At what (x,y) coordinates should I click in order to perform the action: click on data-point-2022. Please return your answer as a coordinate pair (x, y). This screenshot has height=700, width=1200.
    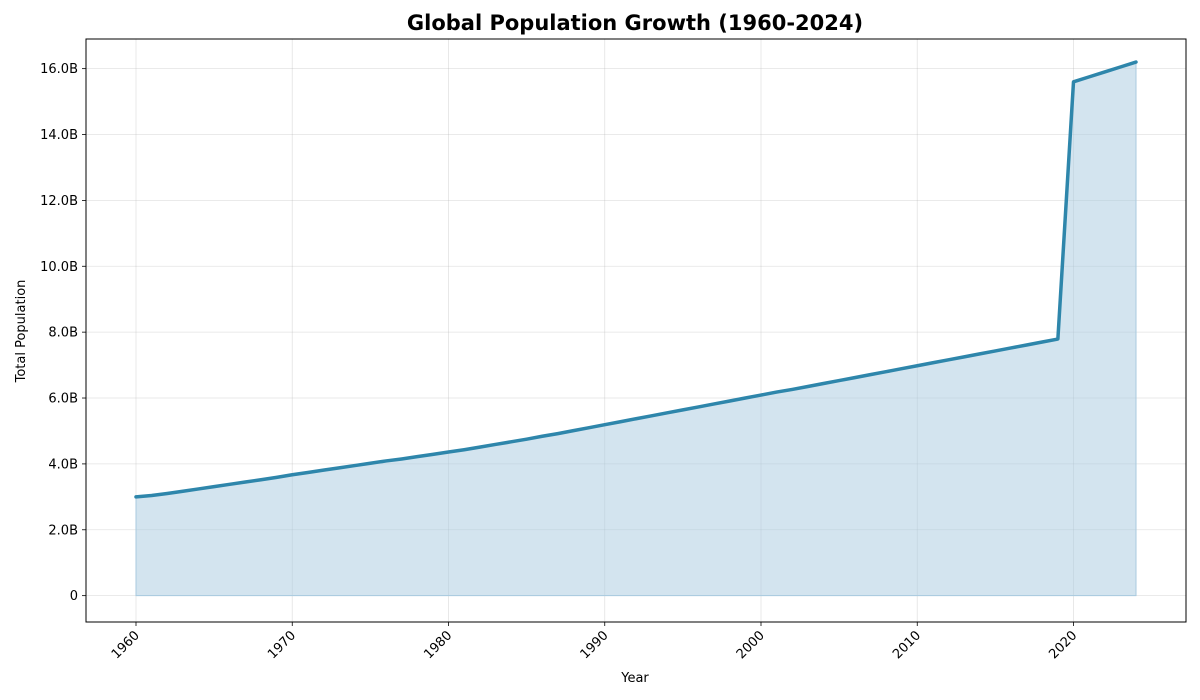
    Looking at the image, I should click on (1104, 71).